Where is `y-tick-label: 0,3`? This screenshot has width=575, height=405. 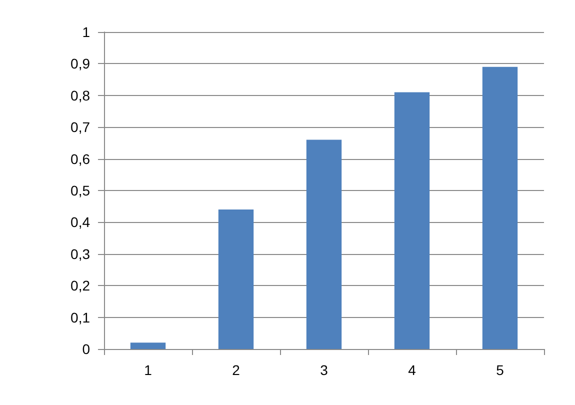 y-tick-label: 0,3 is located at coordinates (80, 254).